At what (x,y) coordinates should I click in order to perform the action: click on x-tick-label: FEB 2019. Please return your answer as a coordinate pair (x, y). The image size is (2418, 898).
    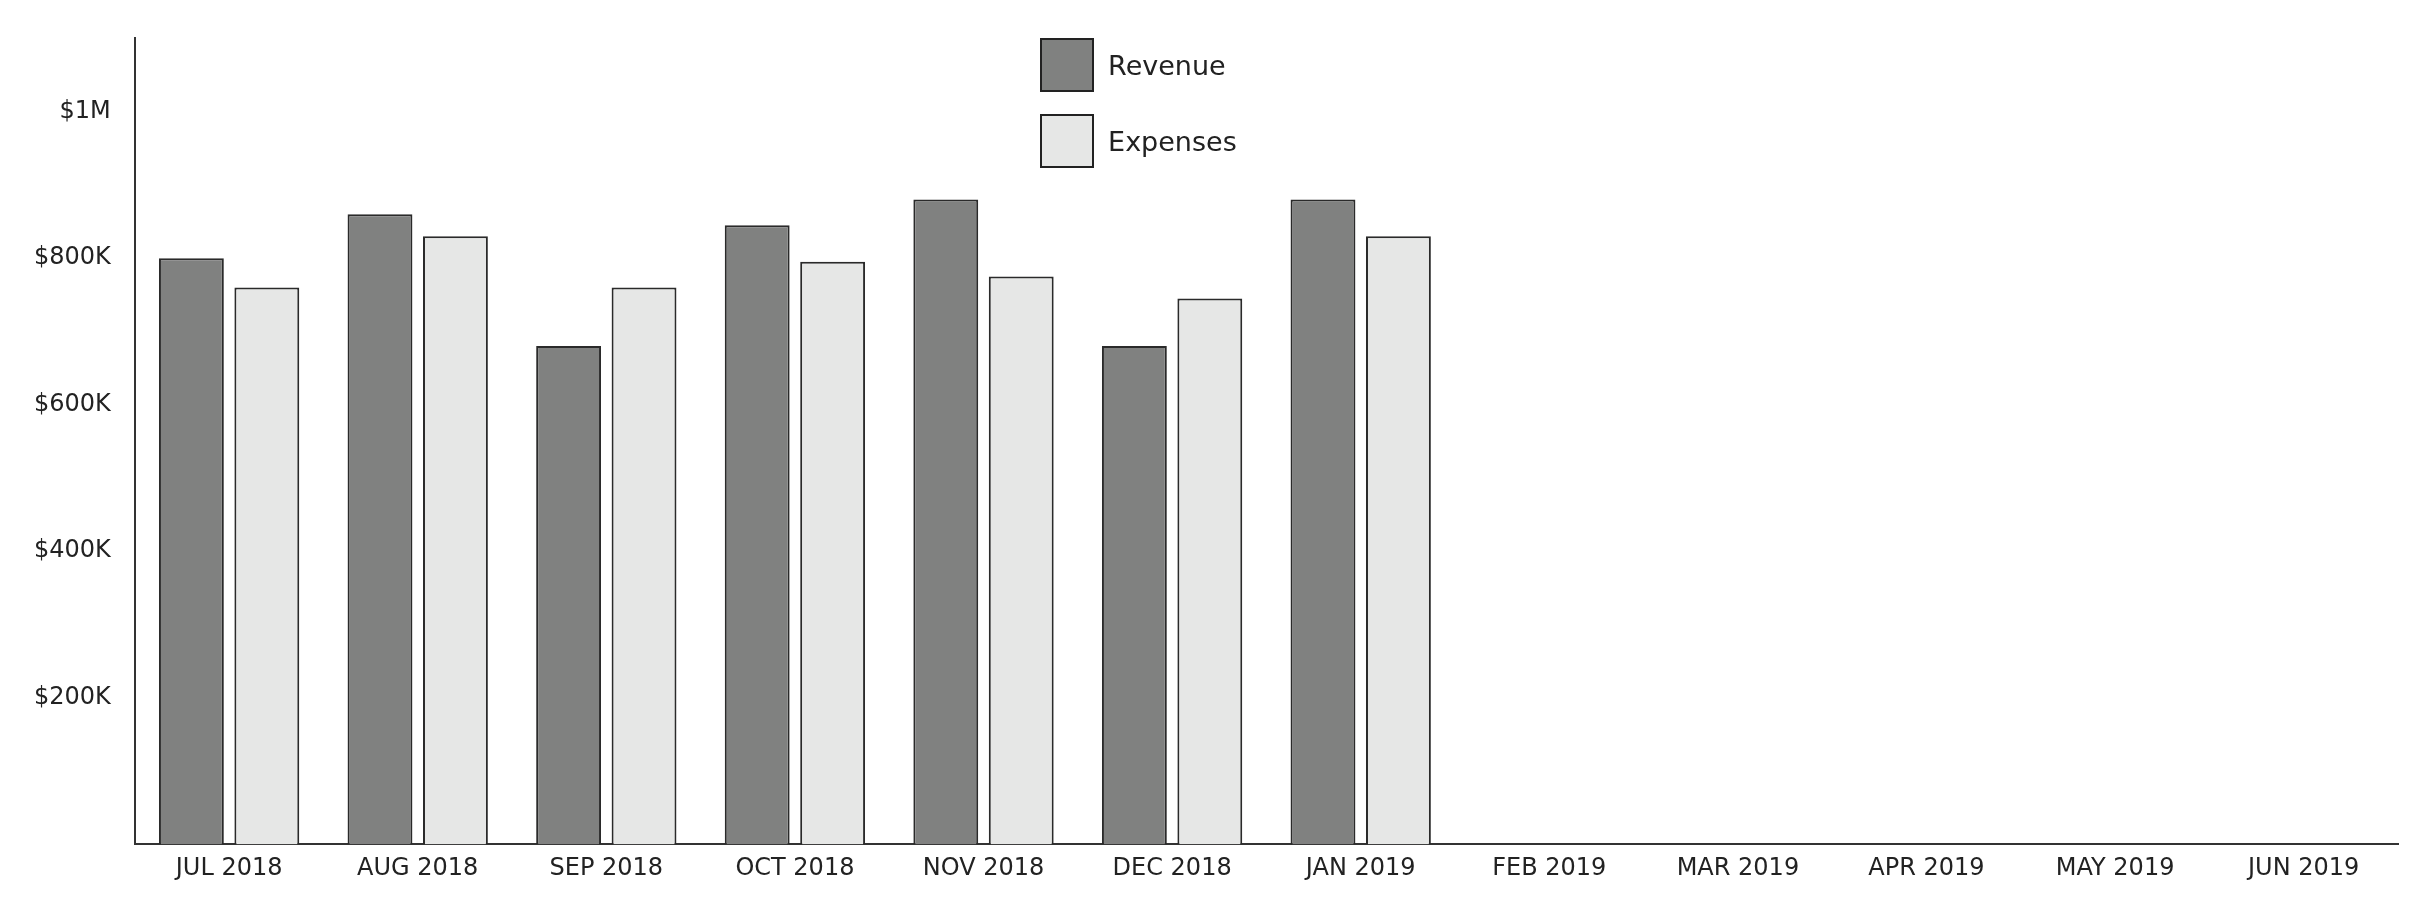
    Looking at the image, I should click on (1549, 866).